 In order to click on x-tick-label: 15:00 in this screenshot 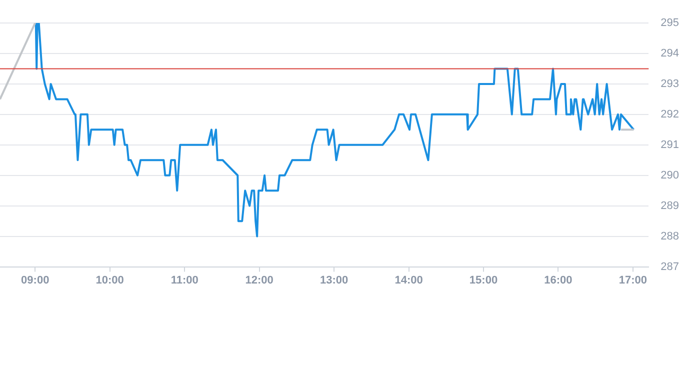, I will do `click(483, 280)`.